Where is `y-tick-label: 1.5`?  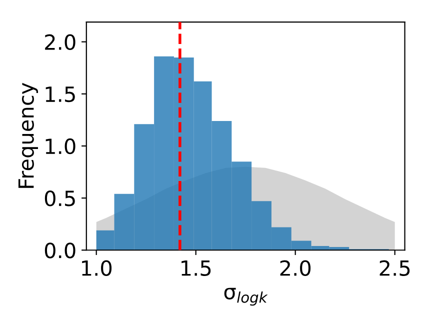 y-tick-label: 1.5 is located at coordinates (60, 94).